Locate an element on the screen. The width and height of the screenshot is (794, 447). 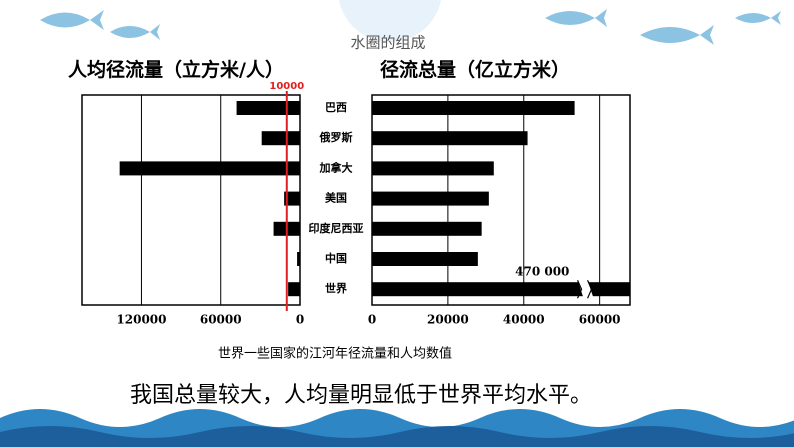
category-label: 加拿大 is located at coordinates (336, 167).